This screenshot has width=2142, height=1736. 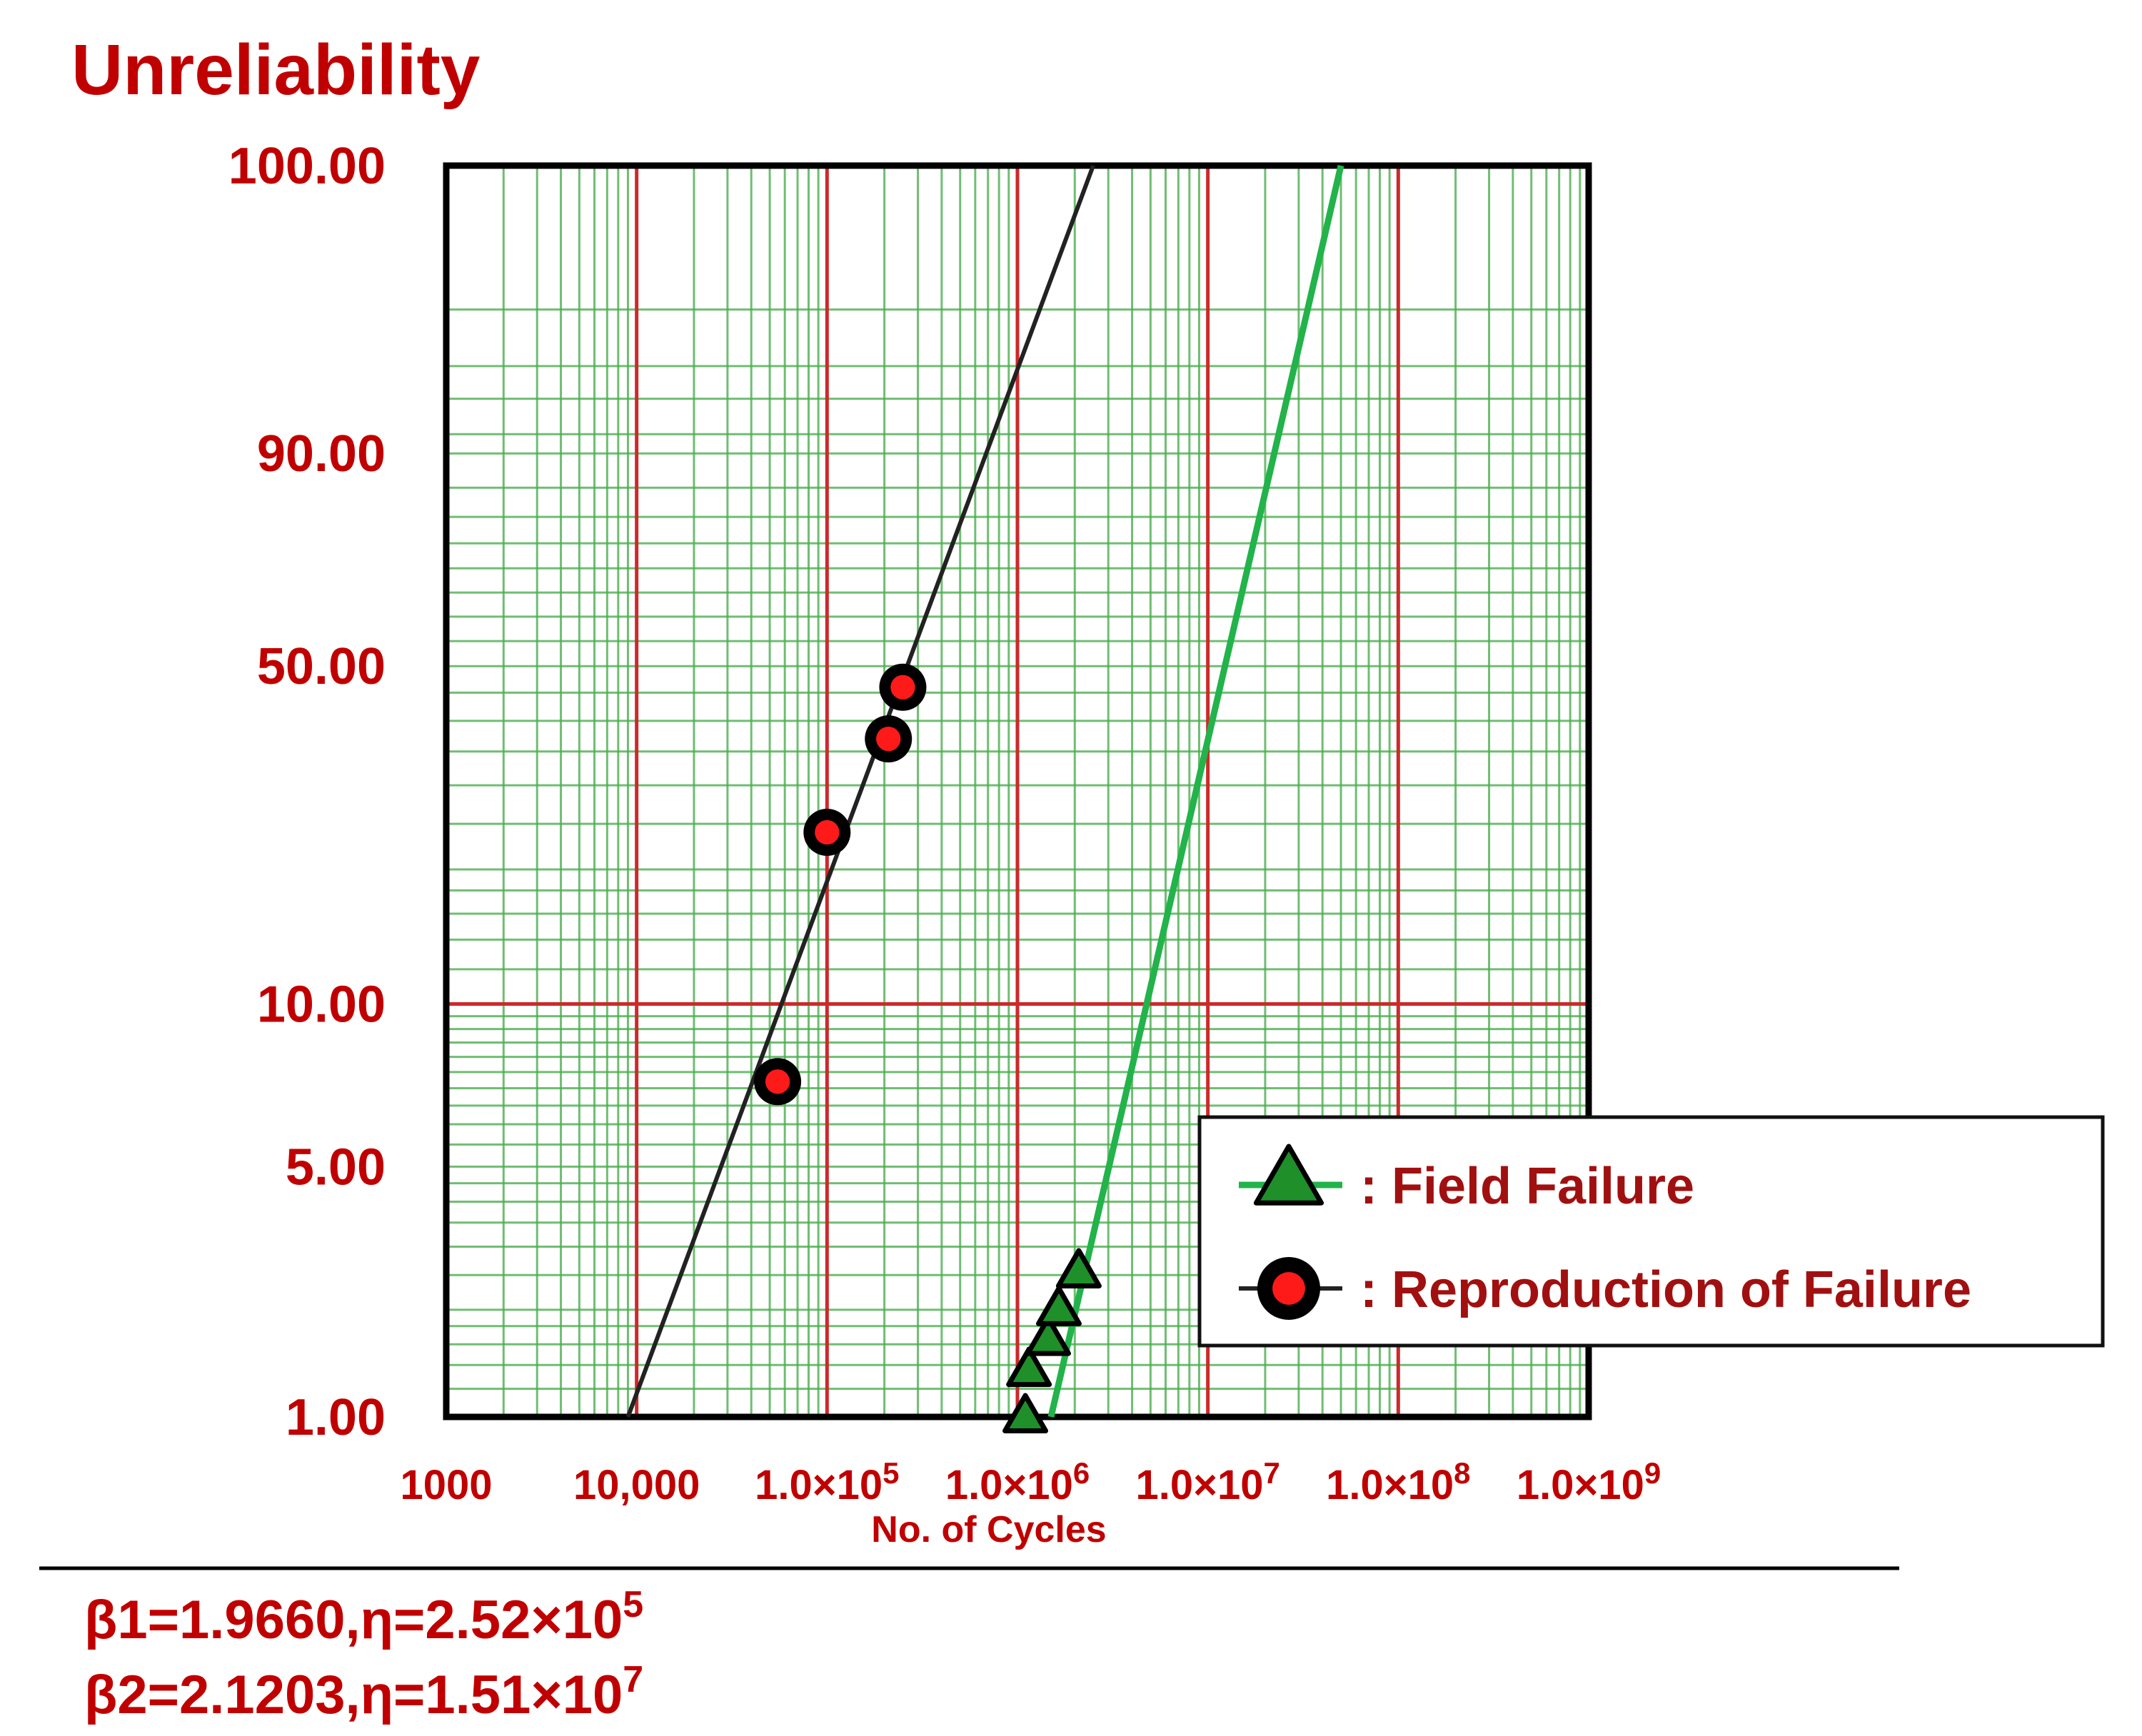 I want to click on parameter-line: β2=2.1203,η=1.51×107, so click(x=363, y=1692).